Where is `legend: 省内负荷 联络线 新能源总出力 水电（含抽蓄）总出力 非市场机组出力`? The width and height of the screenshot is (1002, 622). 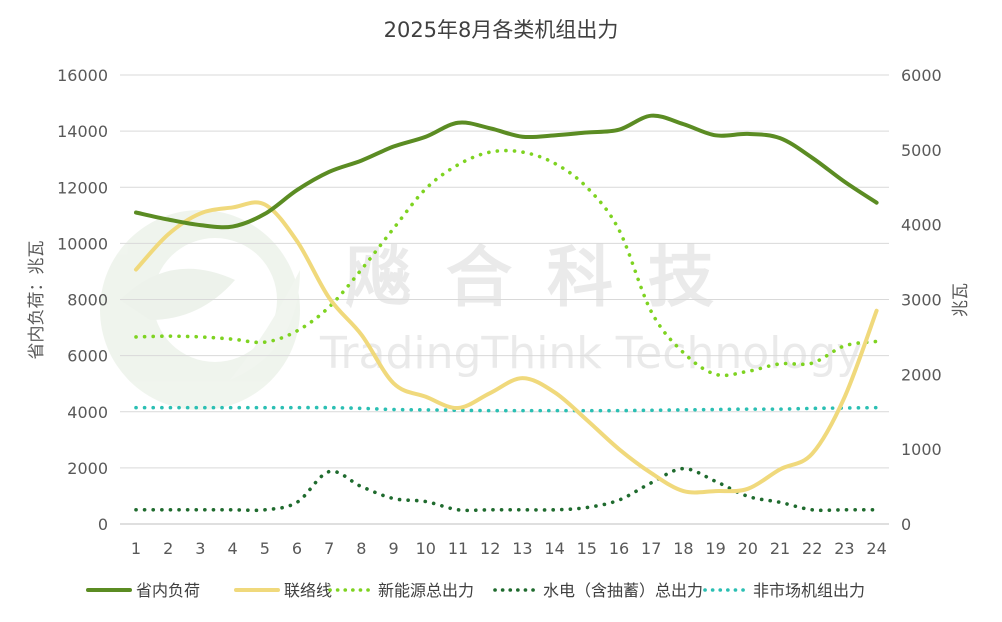 legend: 省内负荷 联络线 新能源总出力 水电（含抽蓄）总出力 非市场机组出力 is located at coordinates (475, 590).